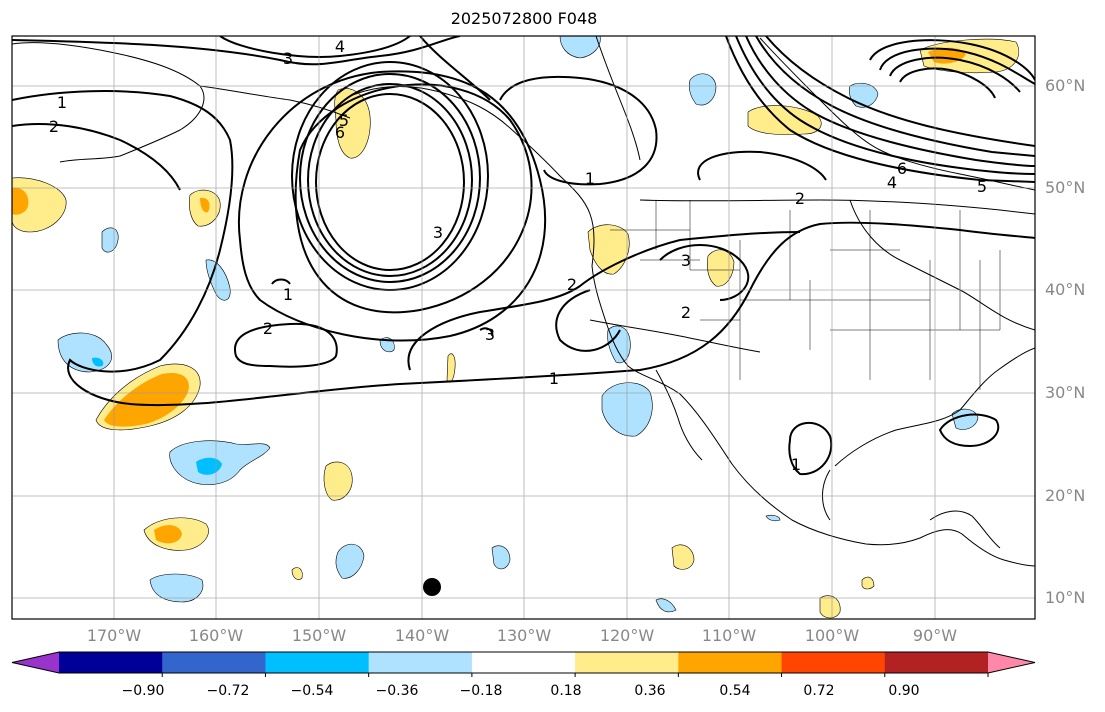 The width and height of the screenshot is (1105, 712). What do you see at coordinates (627, 635) in the screenshot?
I see `lon-label: 120°W` at bounding box center [627, 635].